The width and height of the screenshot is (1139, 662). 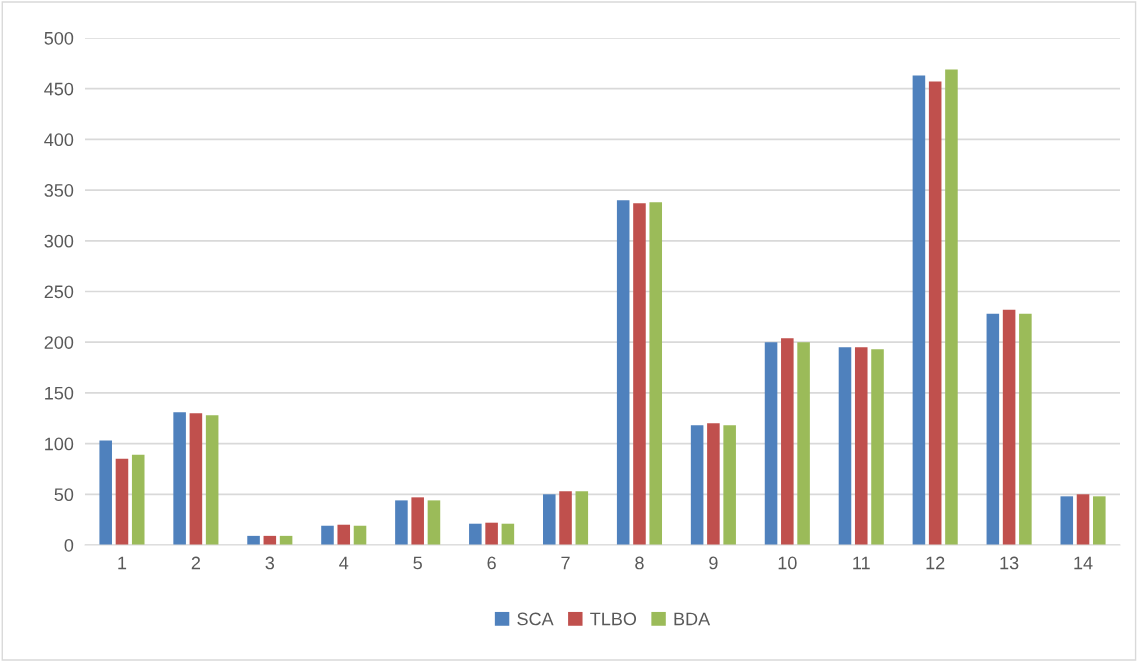 What do you see at coordinates (64, 495) in the screenshot?
I see `y-tick-label: 50` at bounding box center [64, 495].